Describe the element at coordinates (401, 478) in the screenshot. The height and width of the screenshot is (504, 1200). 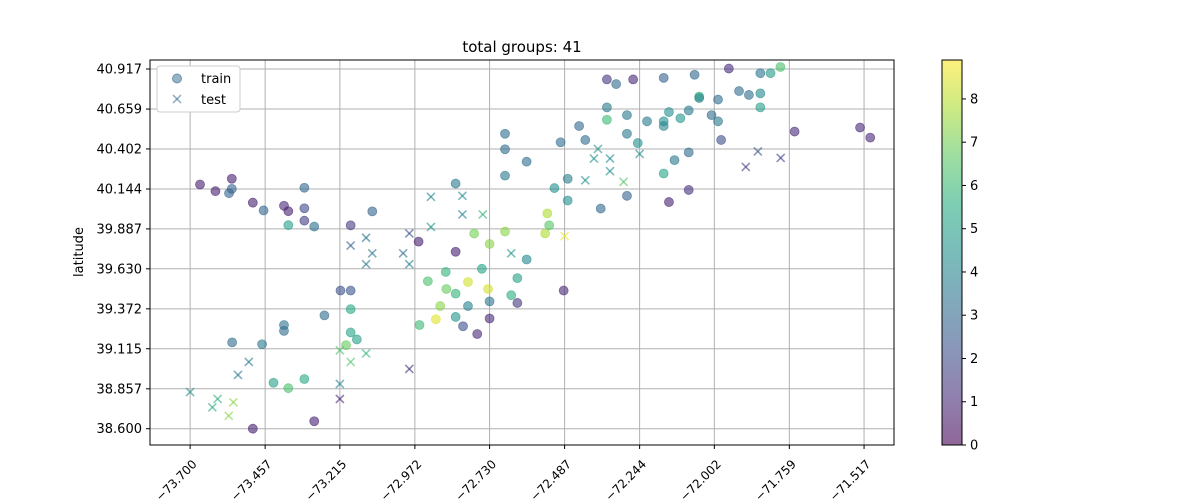
I see `x-tick-label: −72.972` at that location.